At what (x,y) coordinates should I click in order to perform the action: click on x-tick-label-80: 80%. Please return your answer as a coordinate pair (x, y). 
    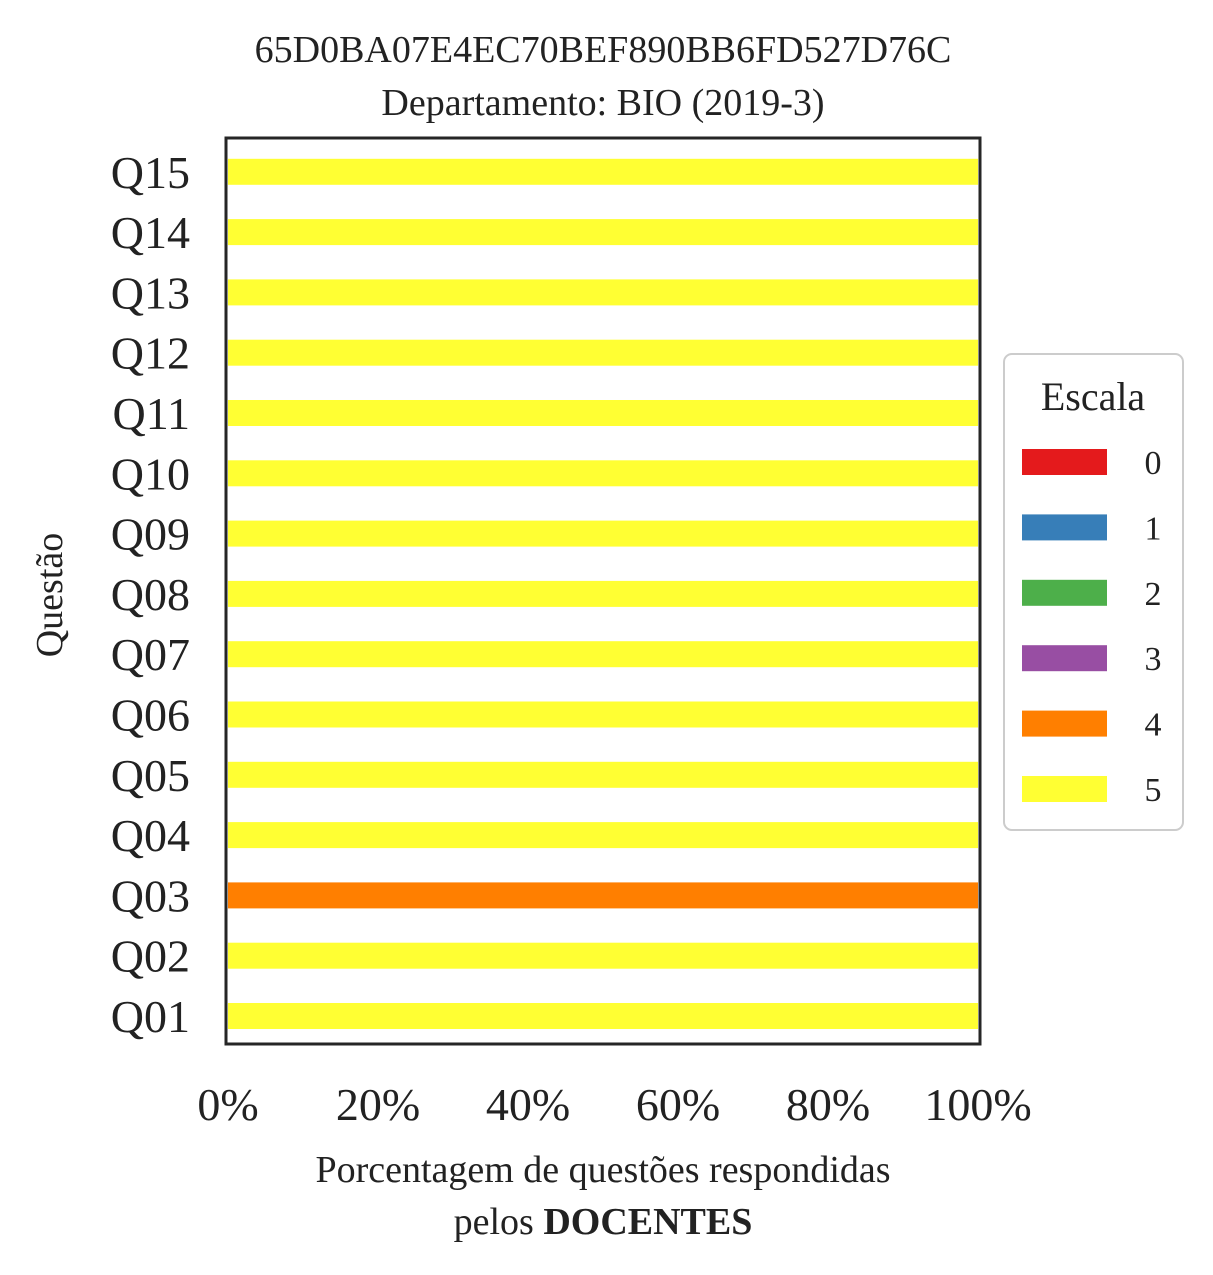
    Looking at the image, I should click on (828, 1104).